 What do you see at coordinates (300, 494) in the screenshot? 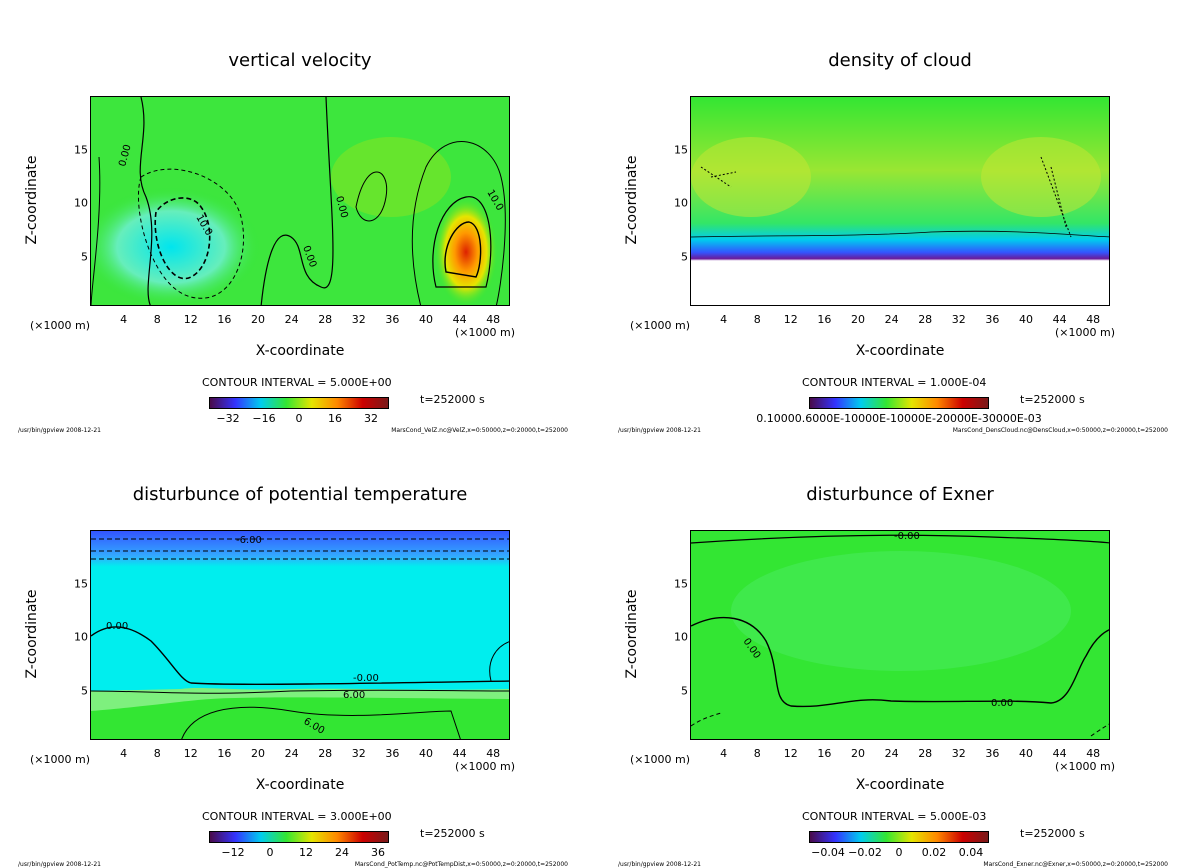
I see `chart-title: disturbunce of potential temperature` at bounding box center [300, 494].